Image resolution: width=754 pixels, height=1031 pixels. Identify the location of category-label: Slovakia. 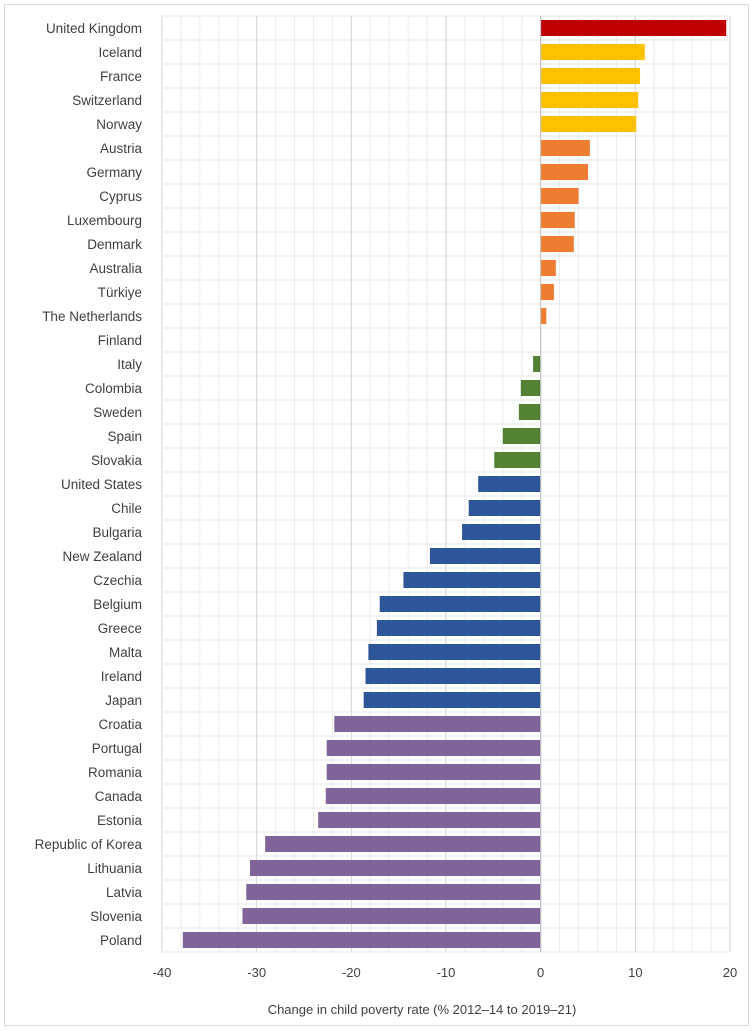
(117, 460).